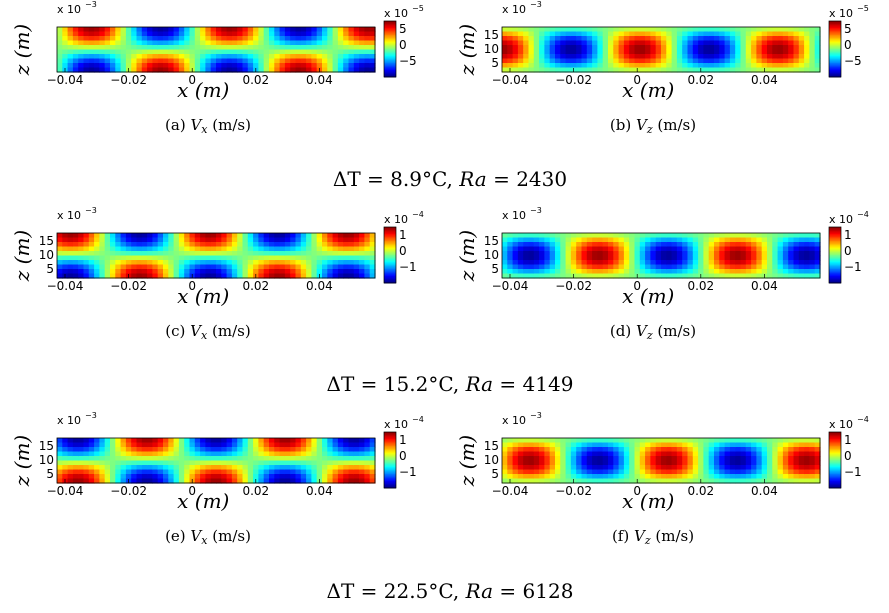 This screenshot has height=613, width=889. Describe the element at coordinates (491, 460) in the screenshot. I see `y-tick-label: 10` at that location.